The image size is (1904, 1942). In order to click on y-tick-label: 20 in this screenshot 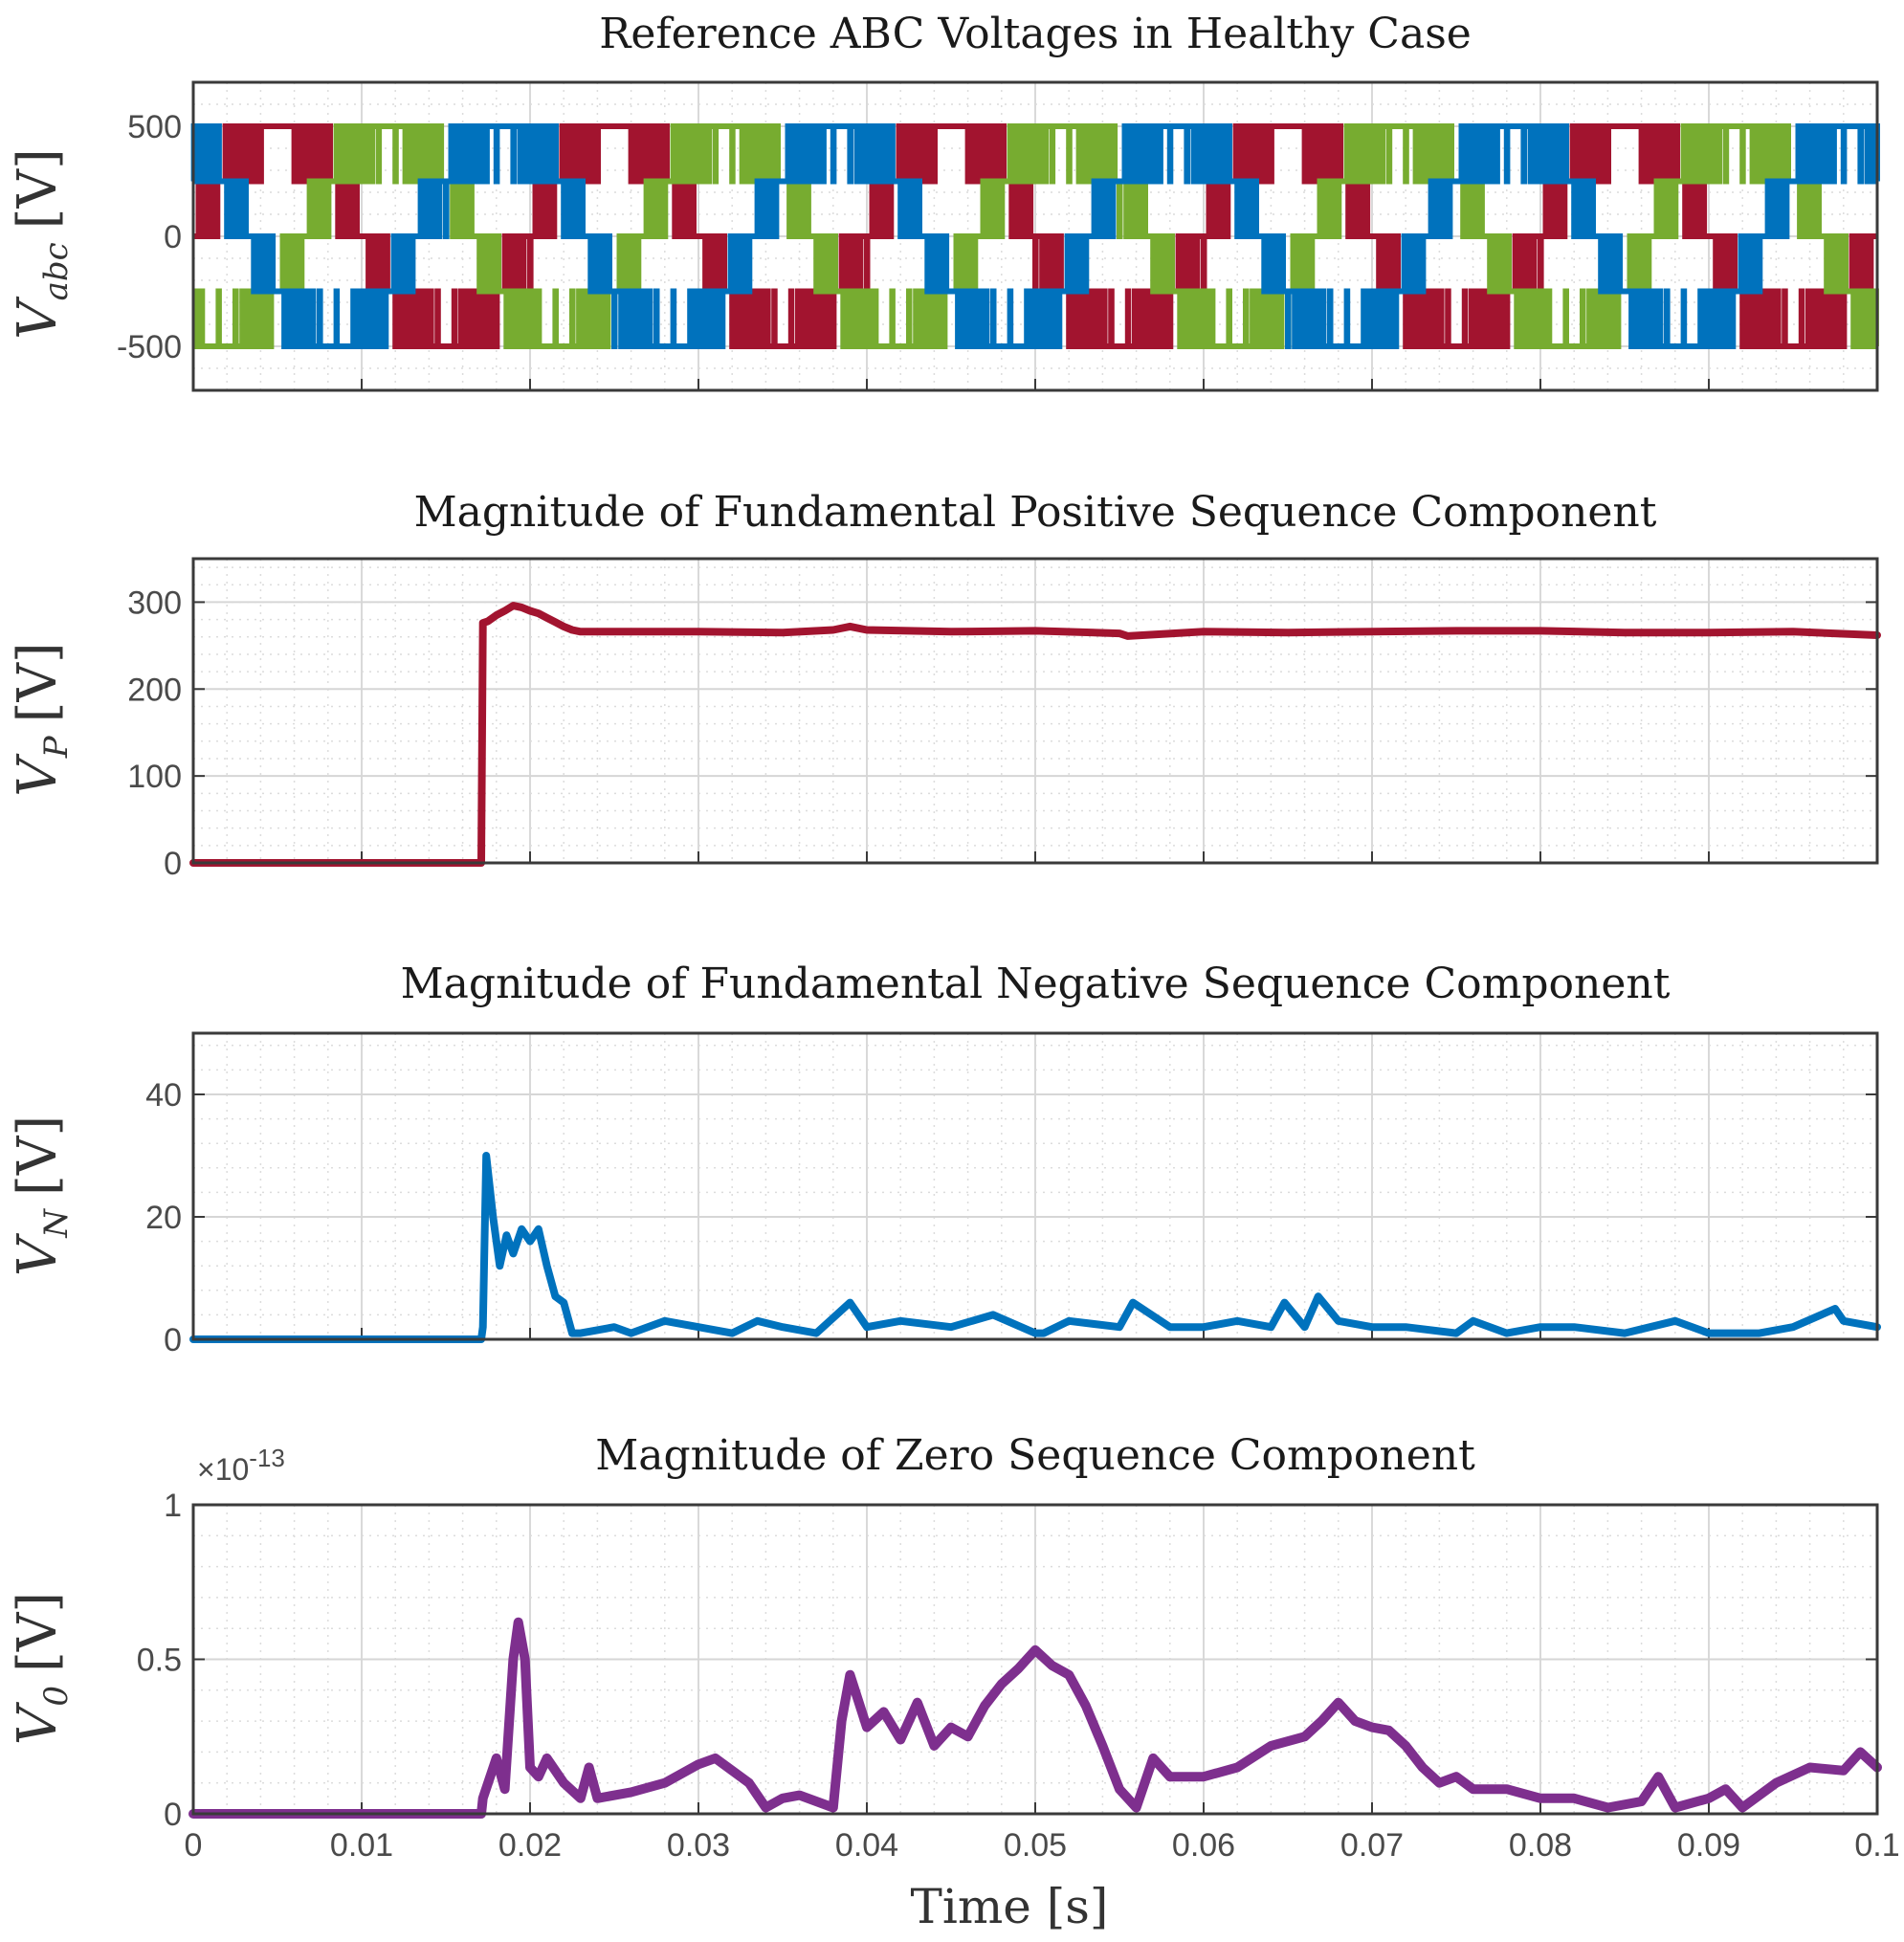, I will do `click(163, 1218)`.